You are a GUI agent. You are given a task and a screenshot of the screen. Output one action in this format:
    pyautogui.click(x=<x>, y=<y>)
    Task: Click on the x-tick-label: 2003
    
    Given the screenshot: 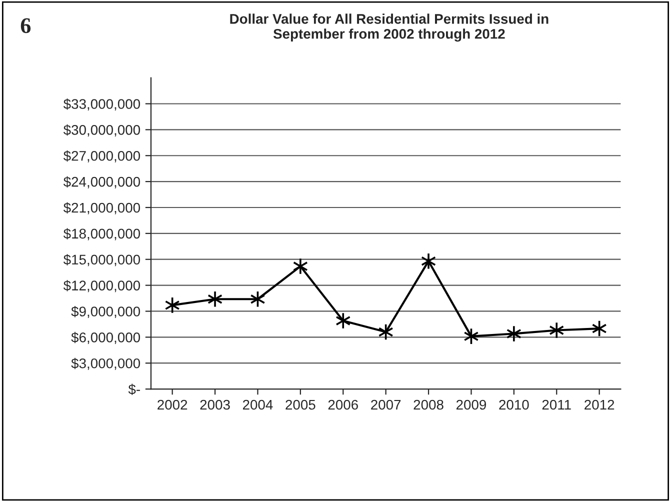 What is the action you would take?
    pyautogui.click(x=215, y=405)
    